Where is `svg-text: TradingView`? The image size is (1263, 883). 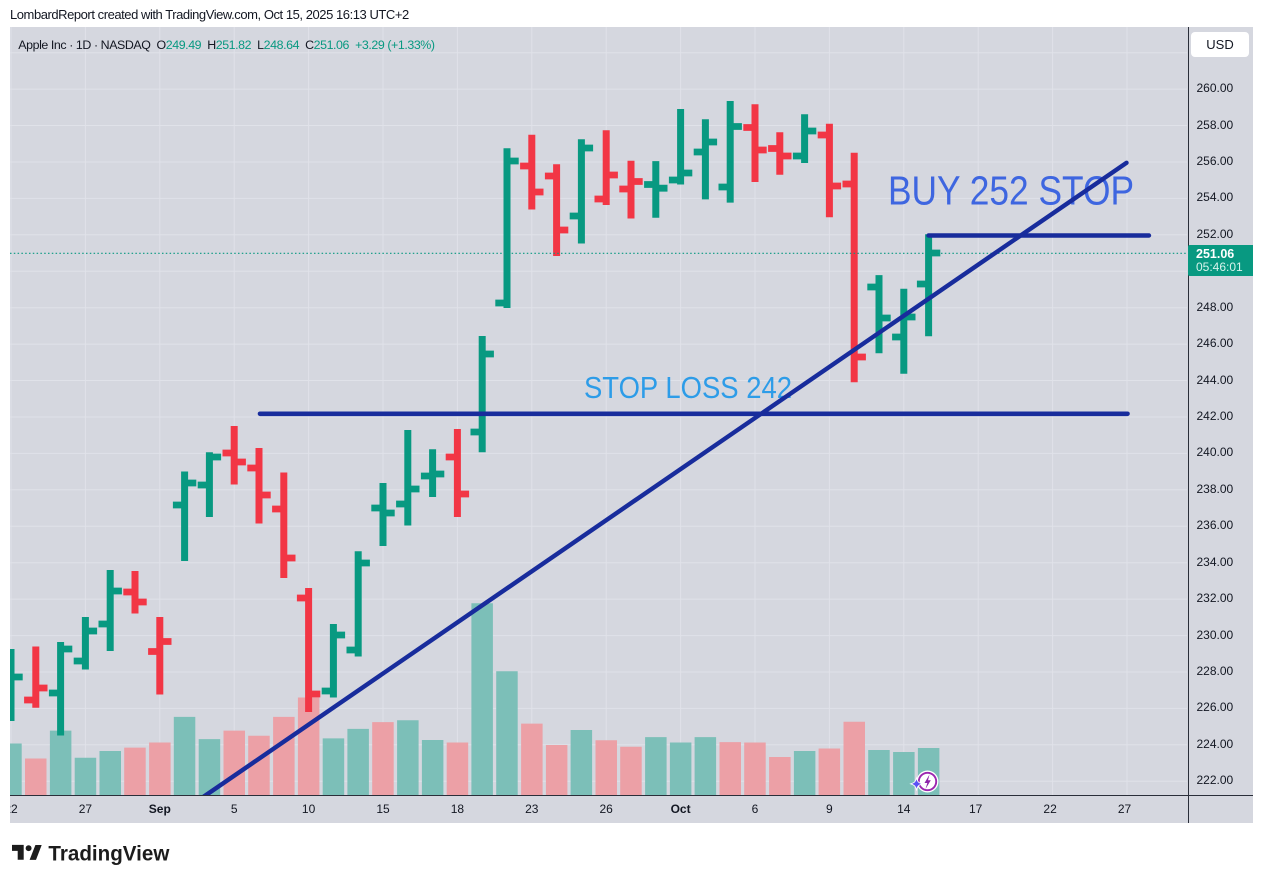 svg-text: TradingView is located at coordinates (108, 854).